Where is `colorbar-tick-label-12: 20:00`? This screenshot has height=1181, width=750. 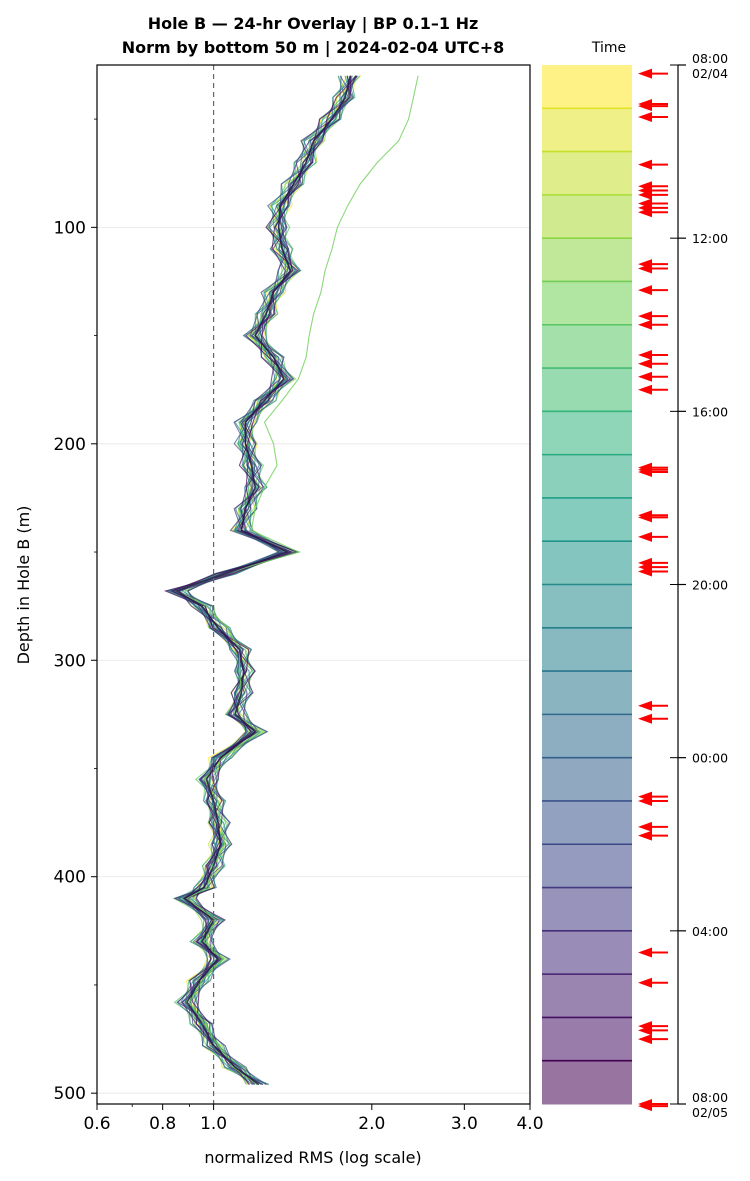
colorbar-tick-label-12: 20:00 is located at coordinates (710, 585).